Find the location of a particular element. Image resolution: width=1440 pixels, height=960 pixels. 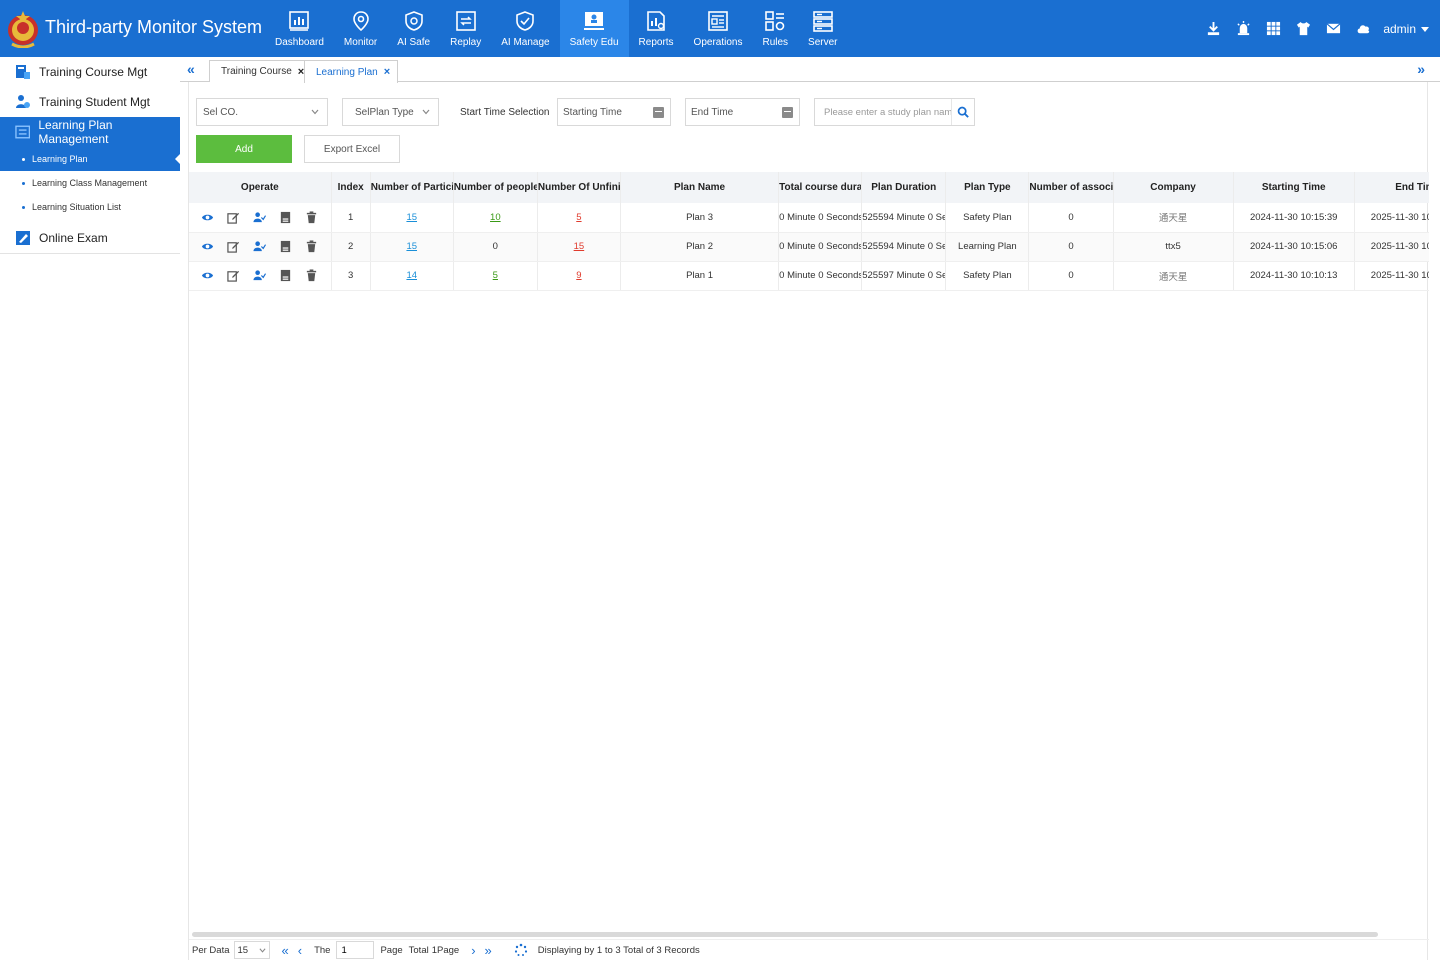

unfinished-link: 5 is located at coordinates (579, 217).